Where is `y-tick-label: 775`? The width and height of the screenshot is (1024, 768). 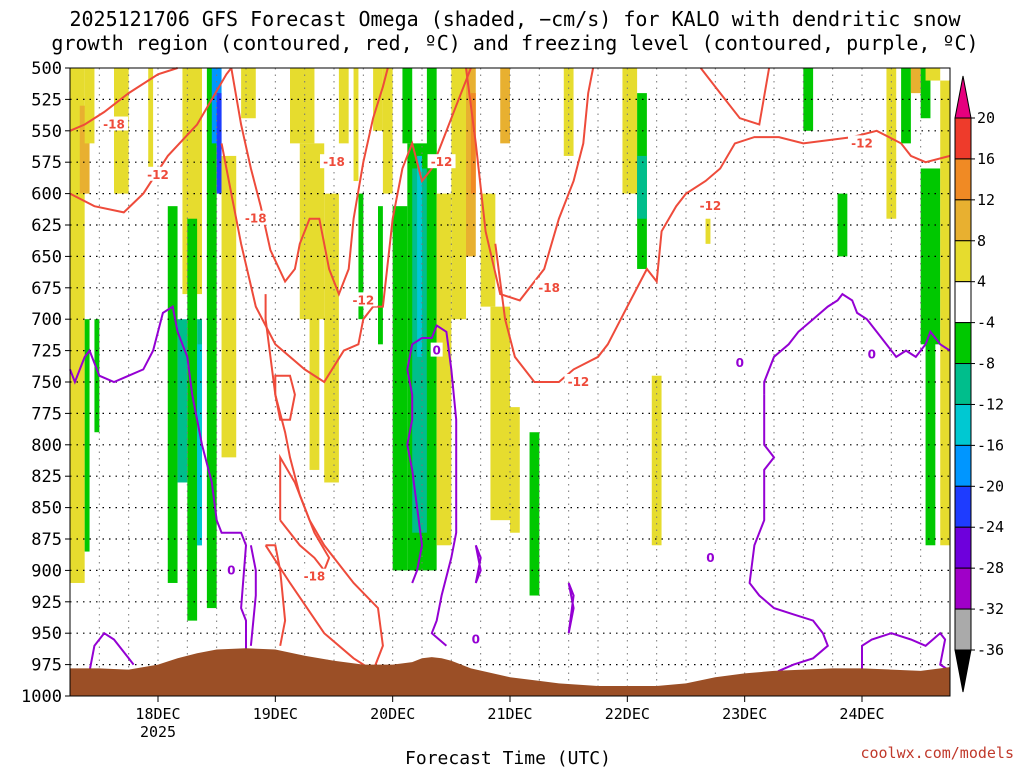 y-tick-label: 775 is located at coordinates (46, 414).